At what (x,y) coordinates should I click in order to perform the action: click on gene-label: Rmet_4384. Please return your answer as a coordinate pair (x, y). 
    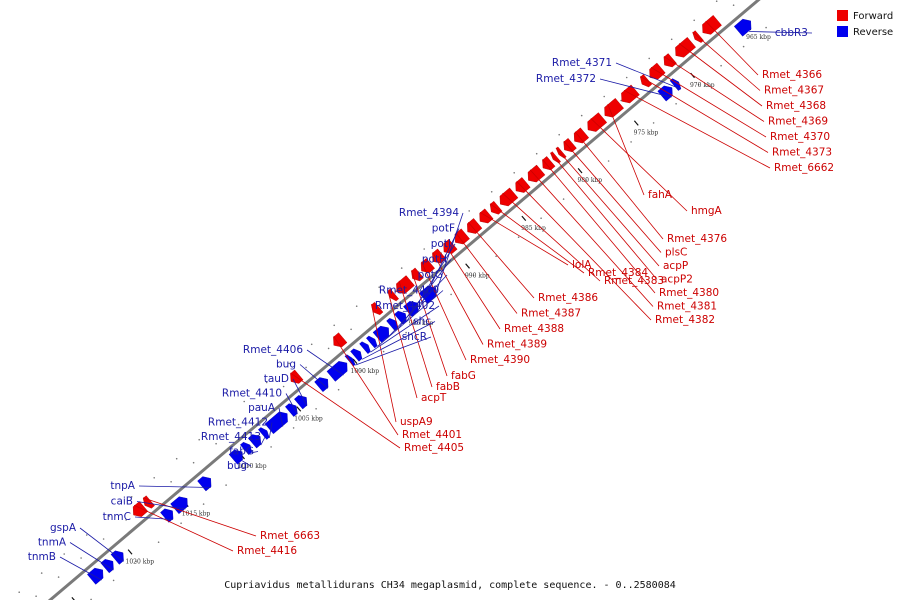
    Looking at the image, I should click on (618, 273).